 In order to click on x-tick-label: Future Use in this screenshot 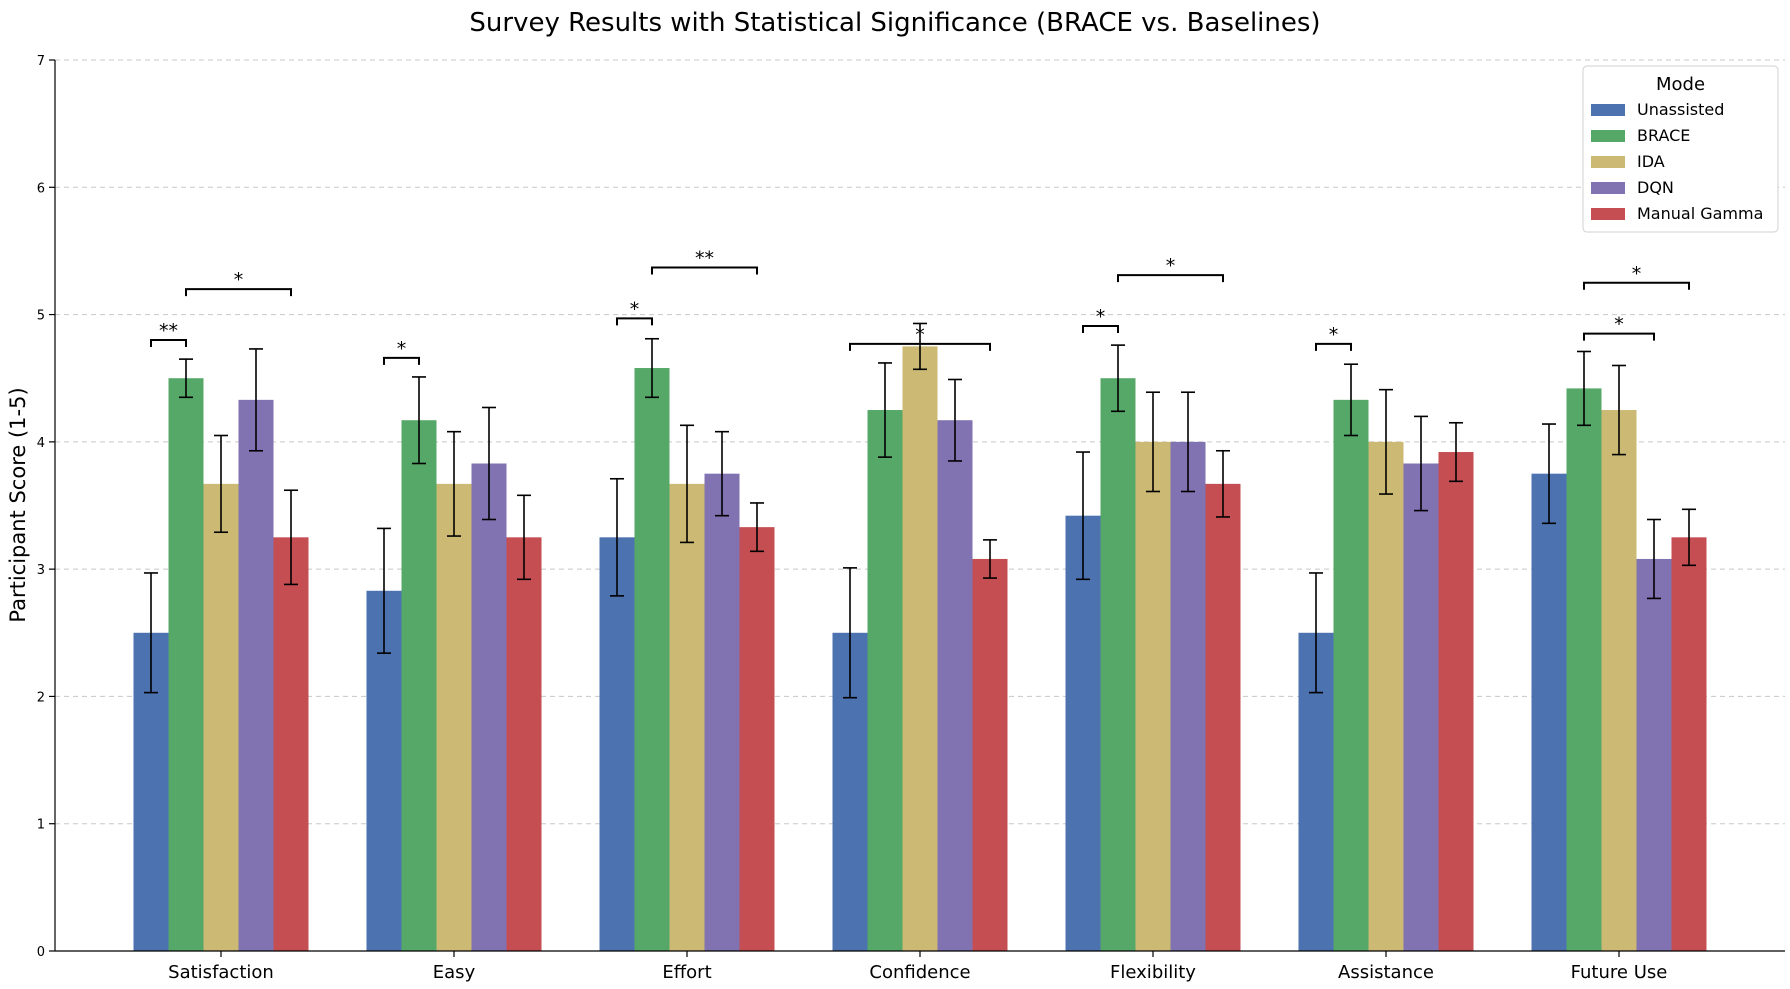, I will do `click(1619, 972)`.